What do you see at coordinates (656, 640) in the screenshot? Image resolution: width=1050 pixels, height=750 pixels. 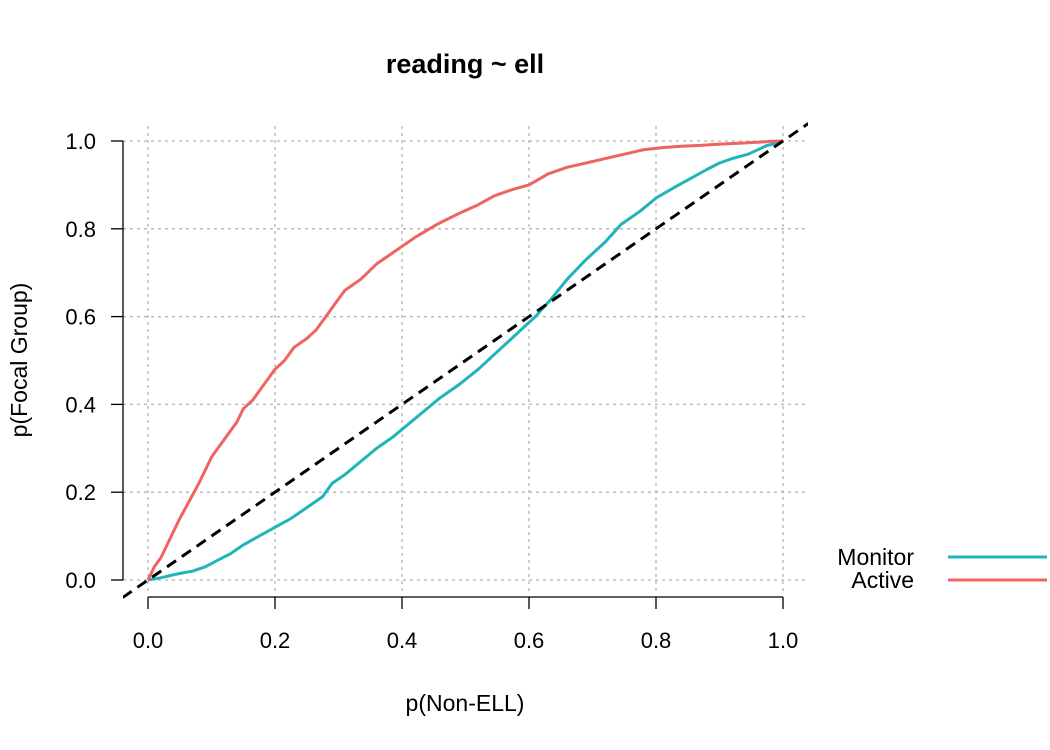 I see `x-tick-label-4: 0.8` at bounding box center [656, 640].